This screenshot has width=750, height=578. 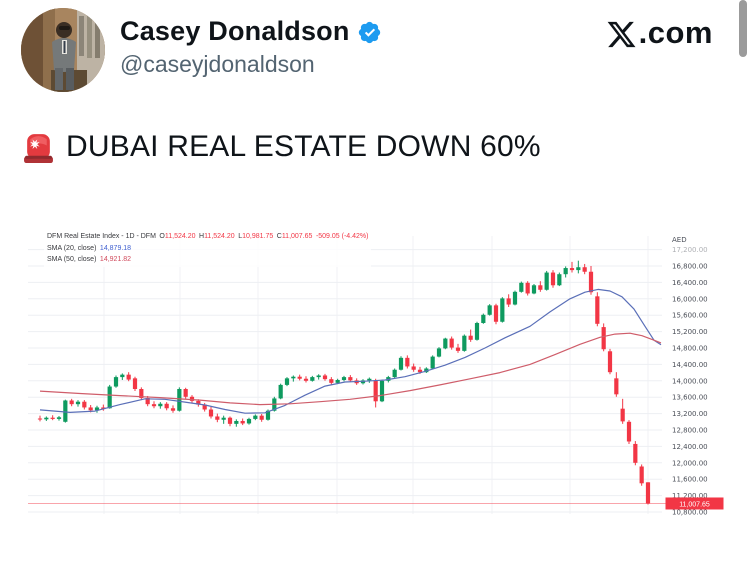 What do you see at coordinates (690, 365) in the screenshot?
I see `svg-text: 14,400.00` at bounding box center [690, 365].